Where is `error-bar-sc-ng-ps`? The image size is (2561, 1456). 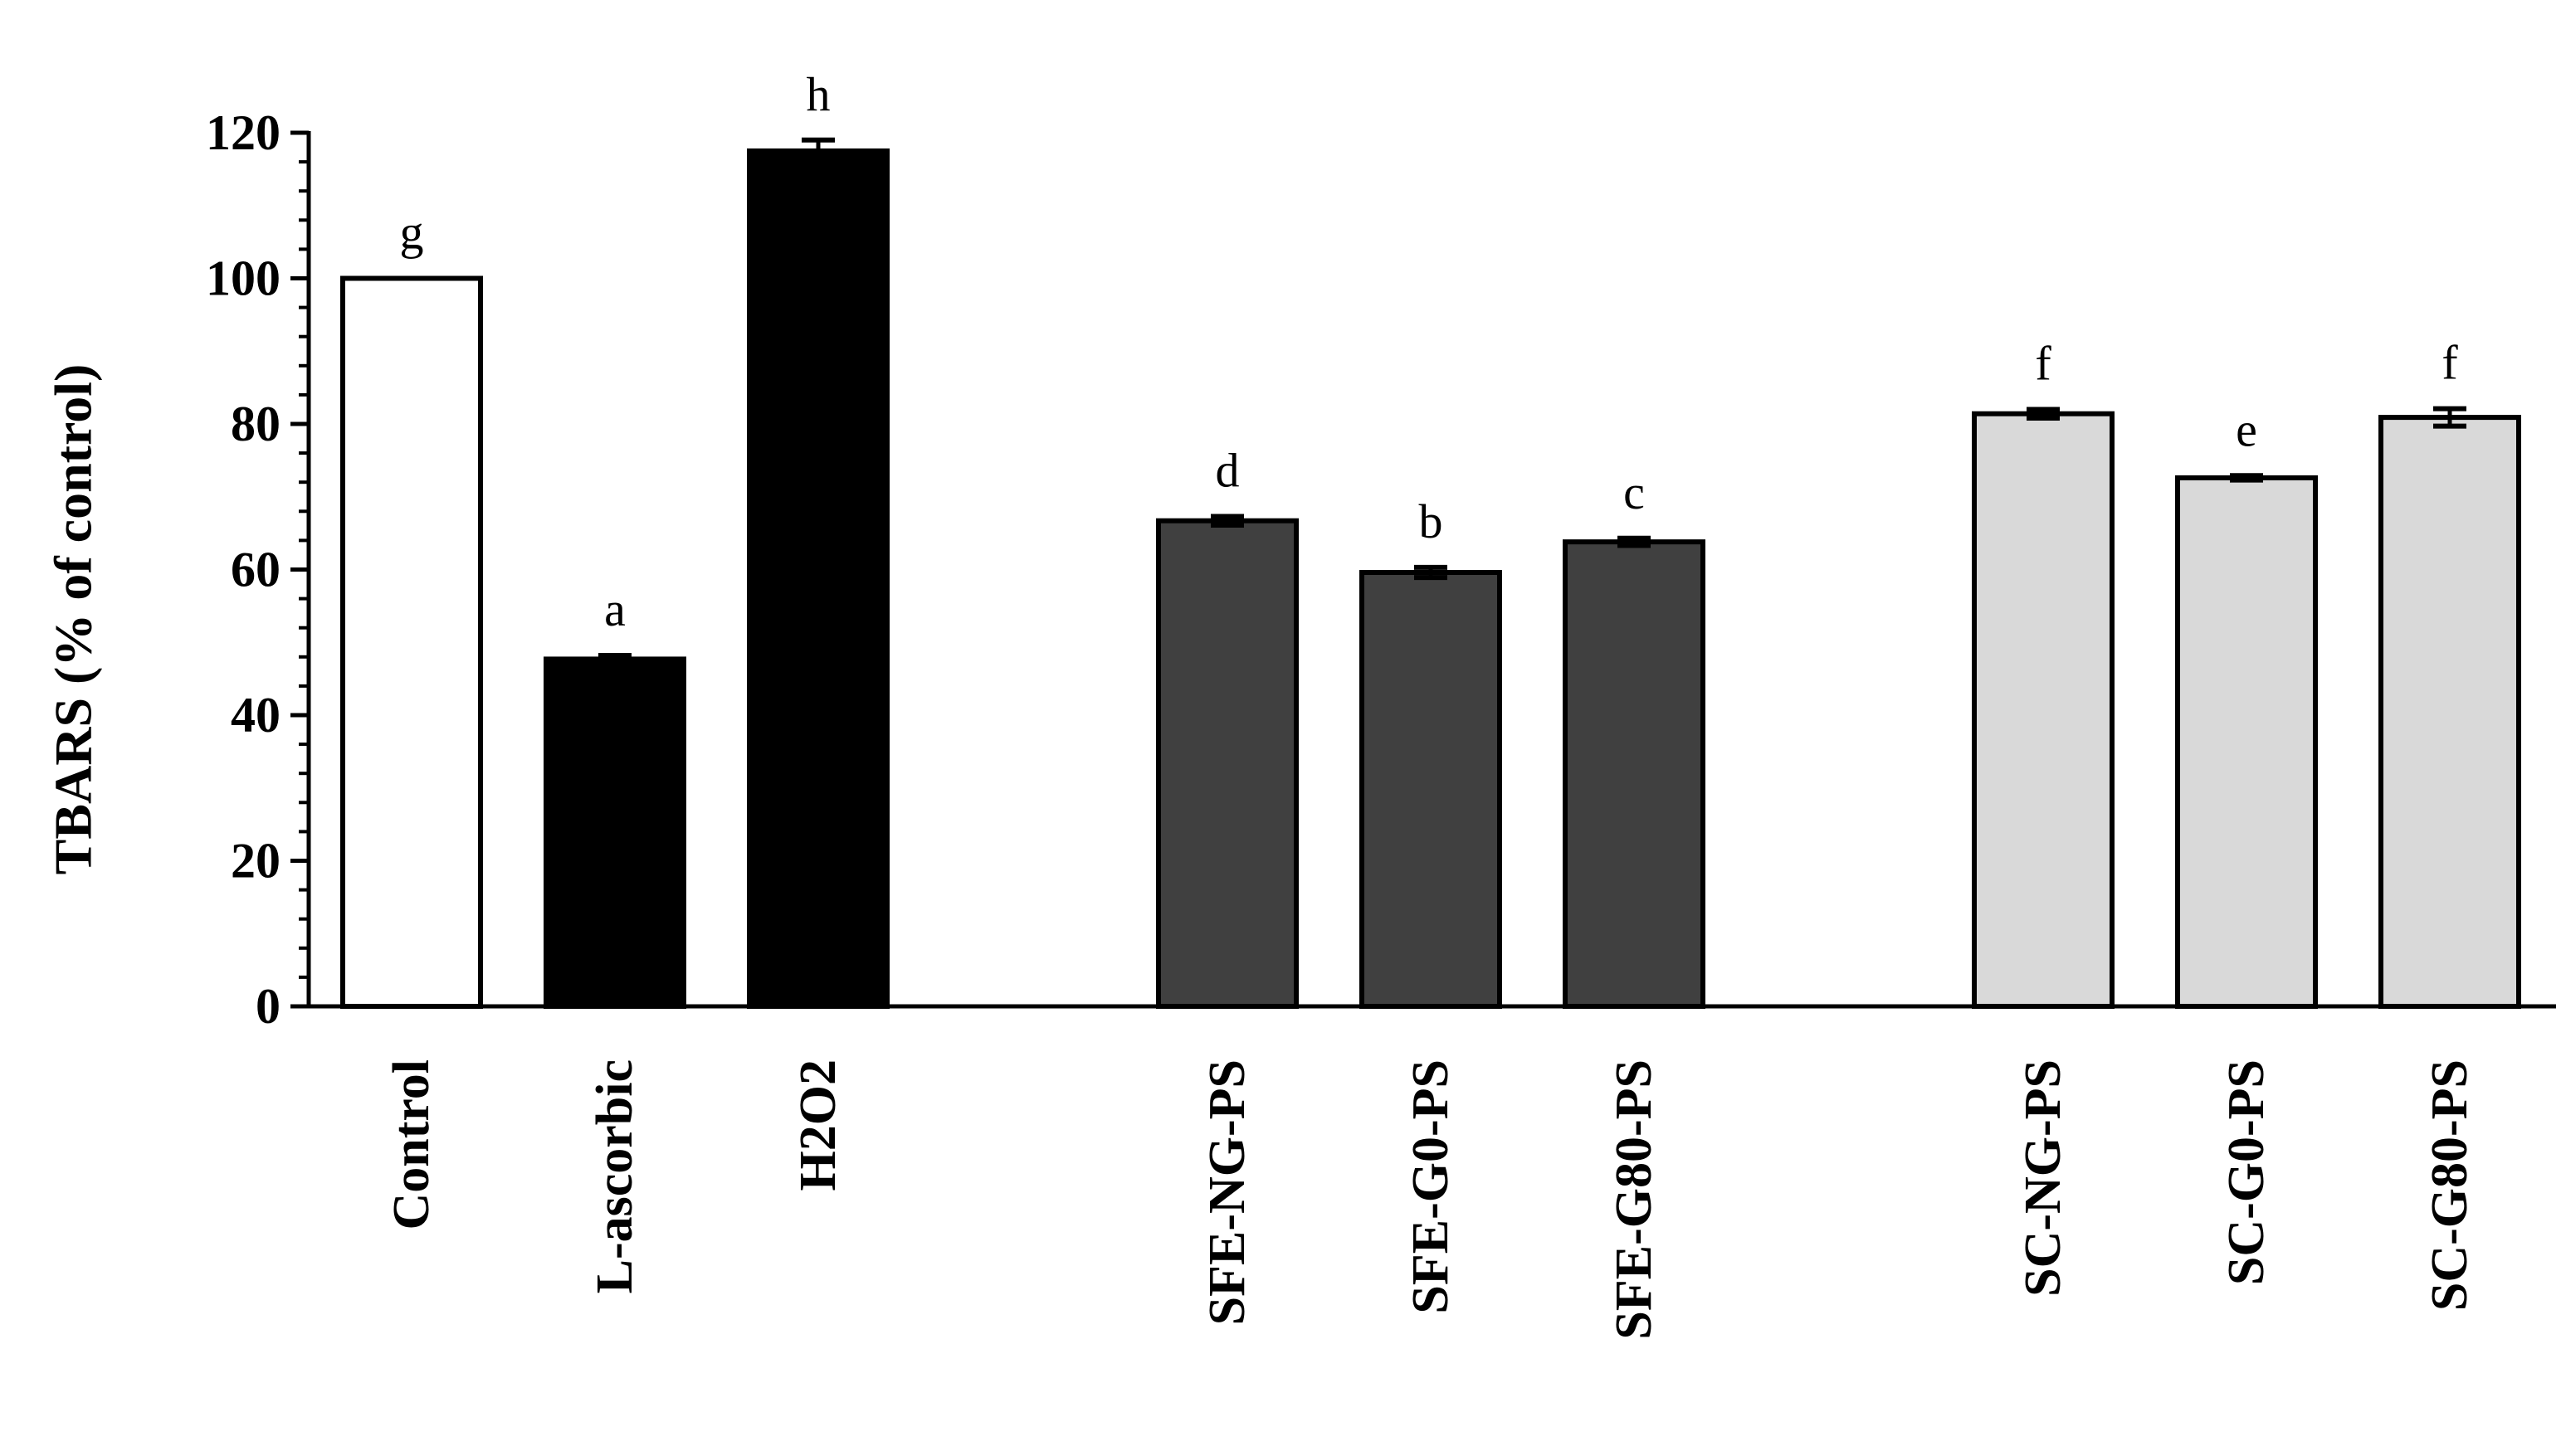 error-bar-sc-ng-ps is located at coordinates (2043, 414).